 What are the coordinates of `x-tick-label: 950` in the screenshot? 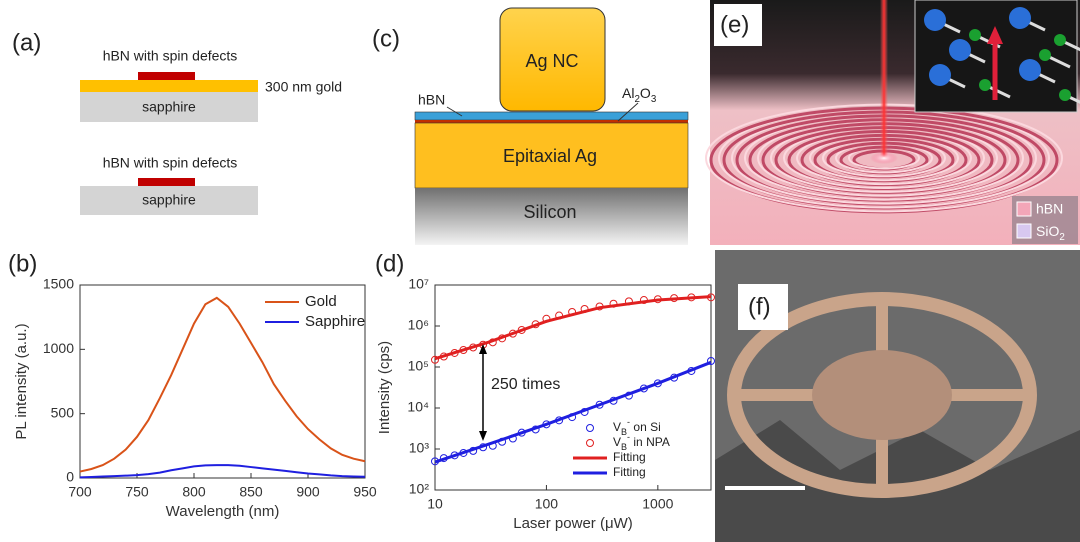 It's located at (365, 492).